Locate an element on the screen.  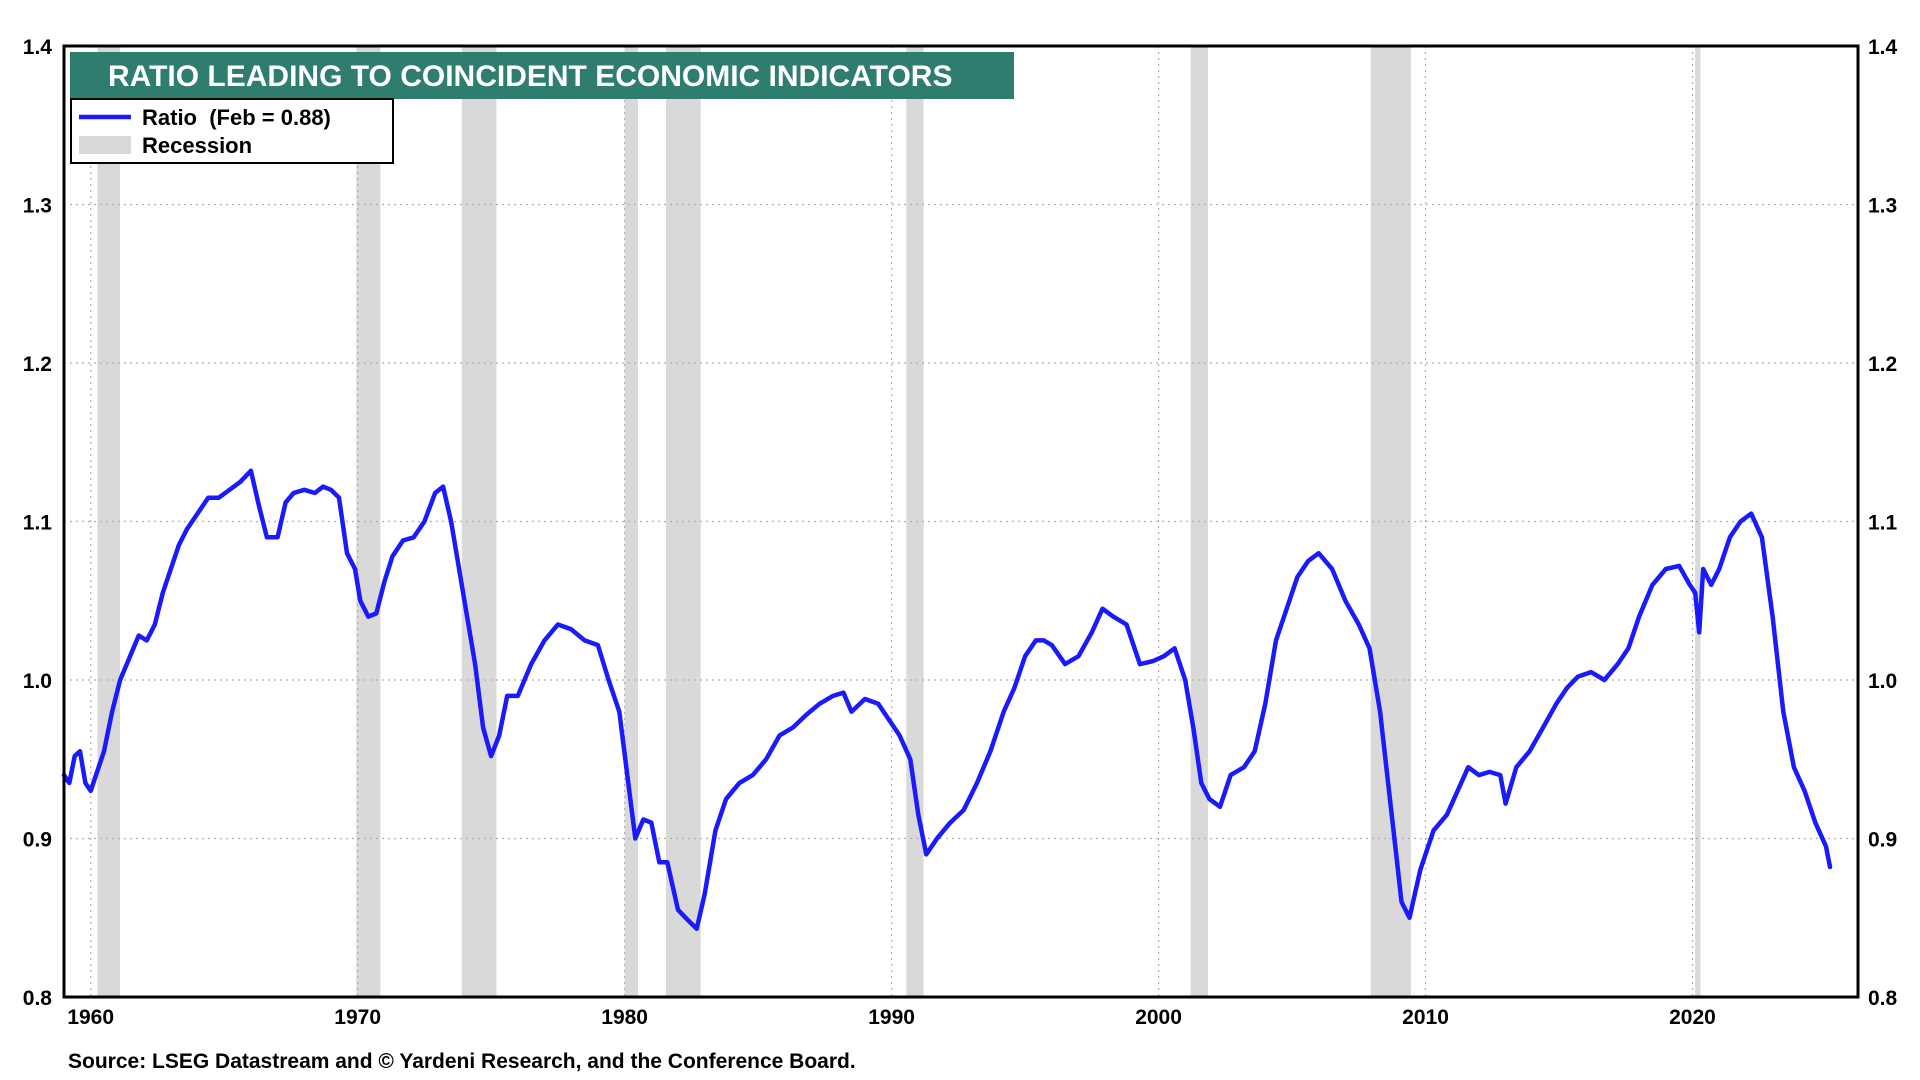
x-tick-3: 1990 is located at coordinates (891, 1017).